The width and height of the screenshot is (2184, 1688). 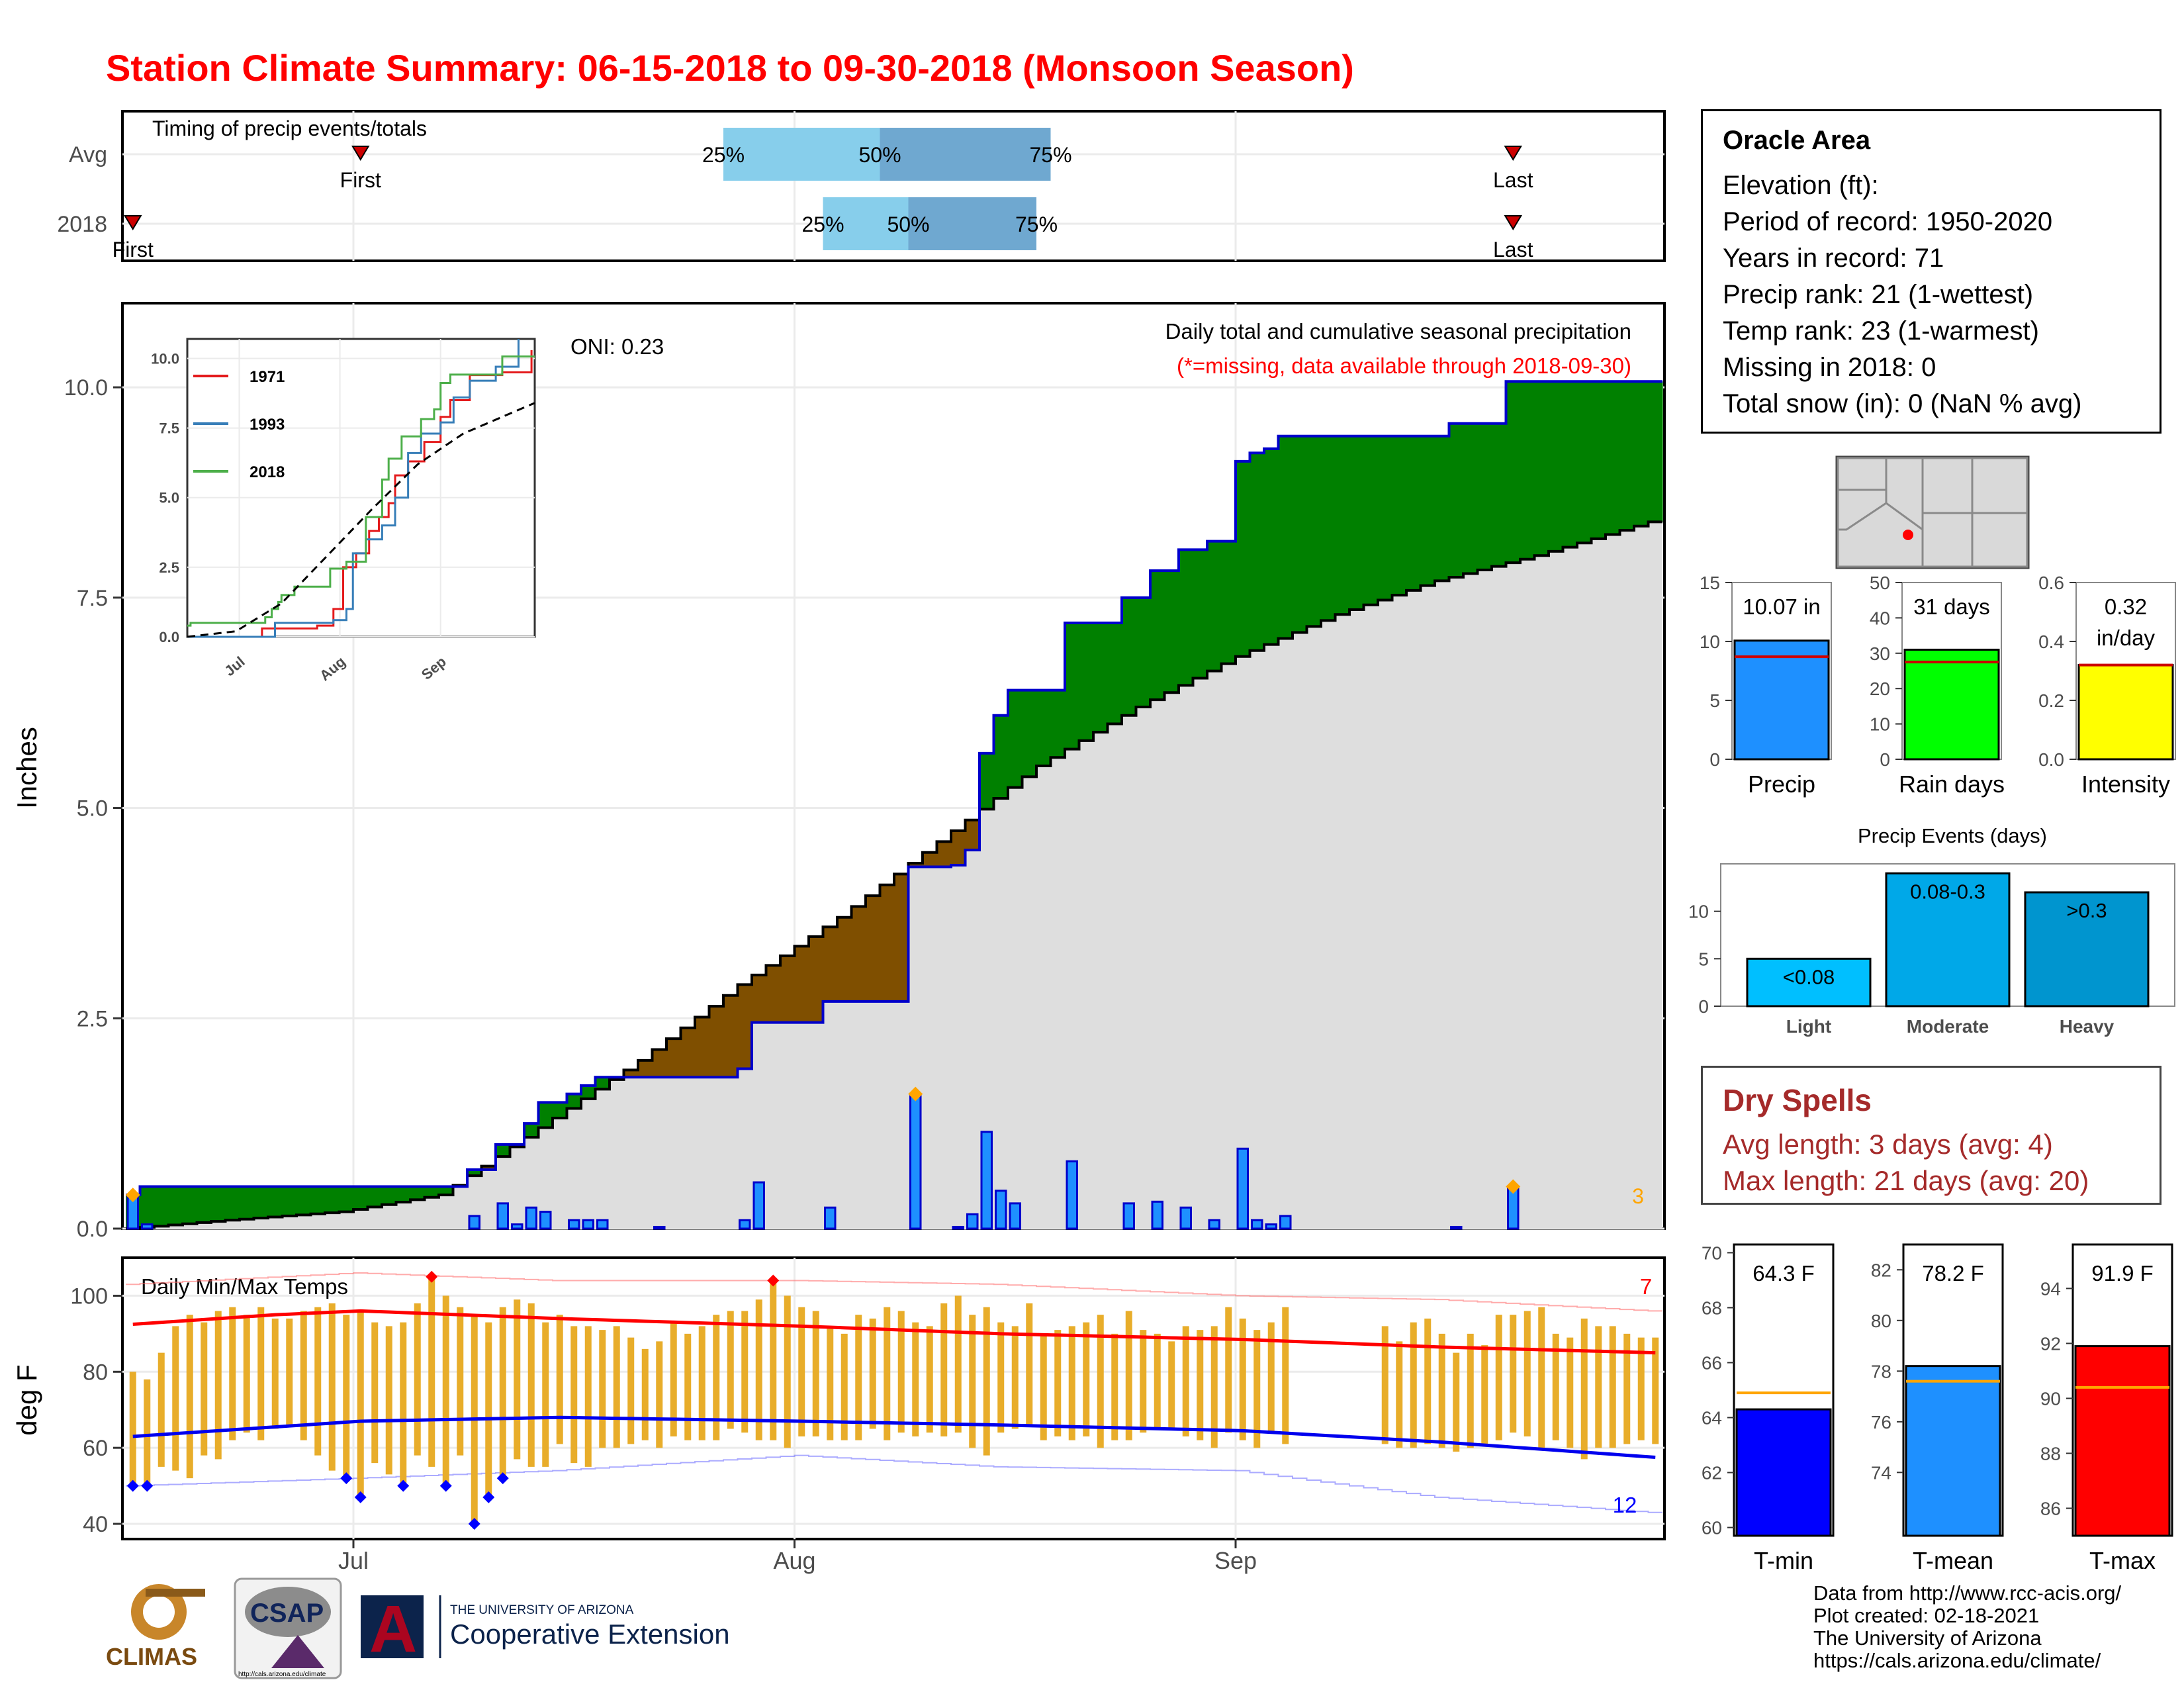 I want to click on climas-logo: CLIMAS, so click(x=155, y=1627).